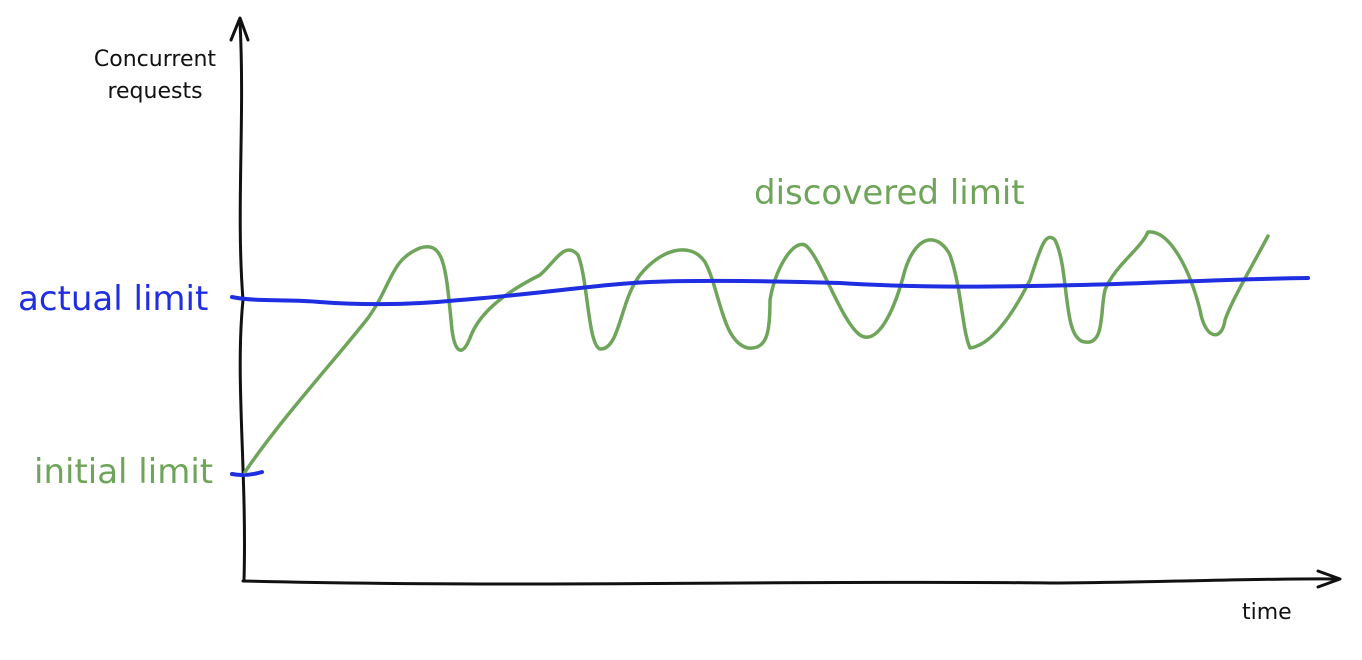 The height and width of the screenshot is (660, 1362). I want to click on actual-limit-label: actual limit, so click(113, 299).